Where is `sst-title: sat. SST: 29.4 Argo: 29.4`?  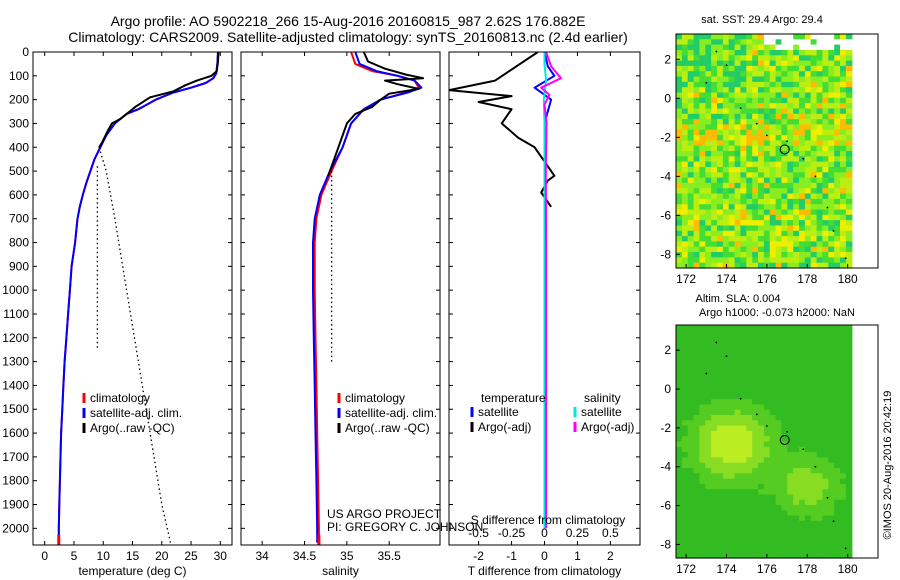 sst-title: sat. SST: 29.4 Argo: 29.4 is located at coordinates (762, 20).